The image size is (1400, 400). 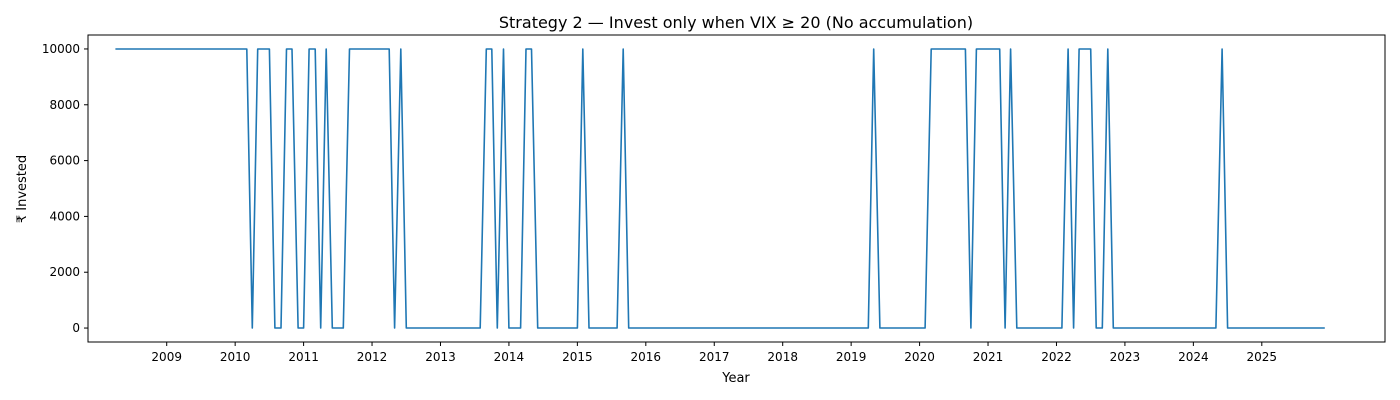 I want to click on x-tick-label: 2024, so click(x=1193, y=357).